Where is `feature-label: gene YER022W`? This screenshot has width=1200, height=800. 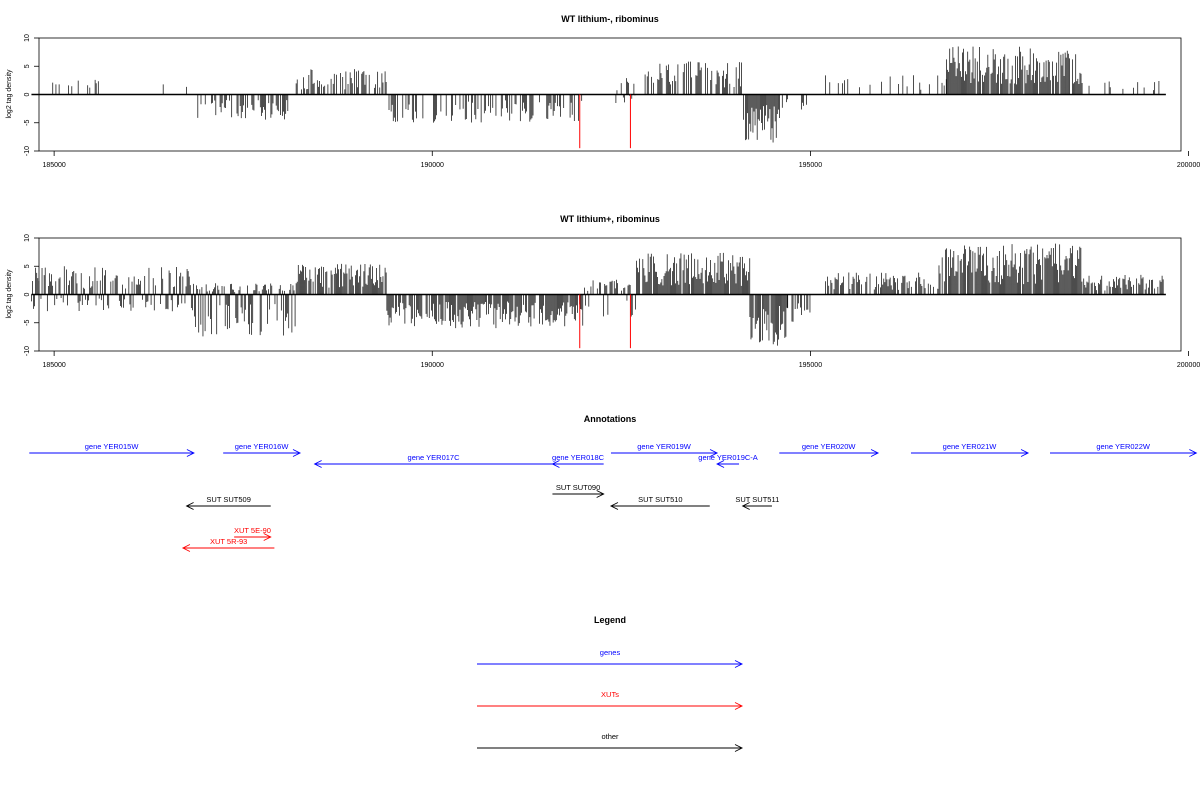 feature-label: gene YER022W is located at coordinates (1123, 446).